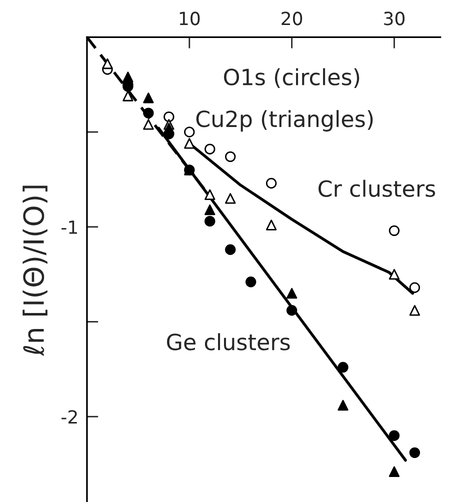  Describe the element at coordinates (190, 19) in the screenshot. I see `x-tick-label: 10` at that location.